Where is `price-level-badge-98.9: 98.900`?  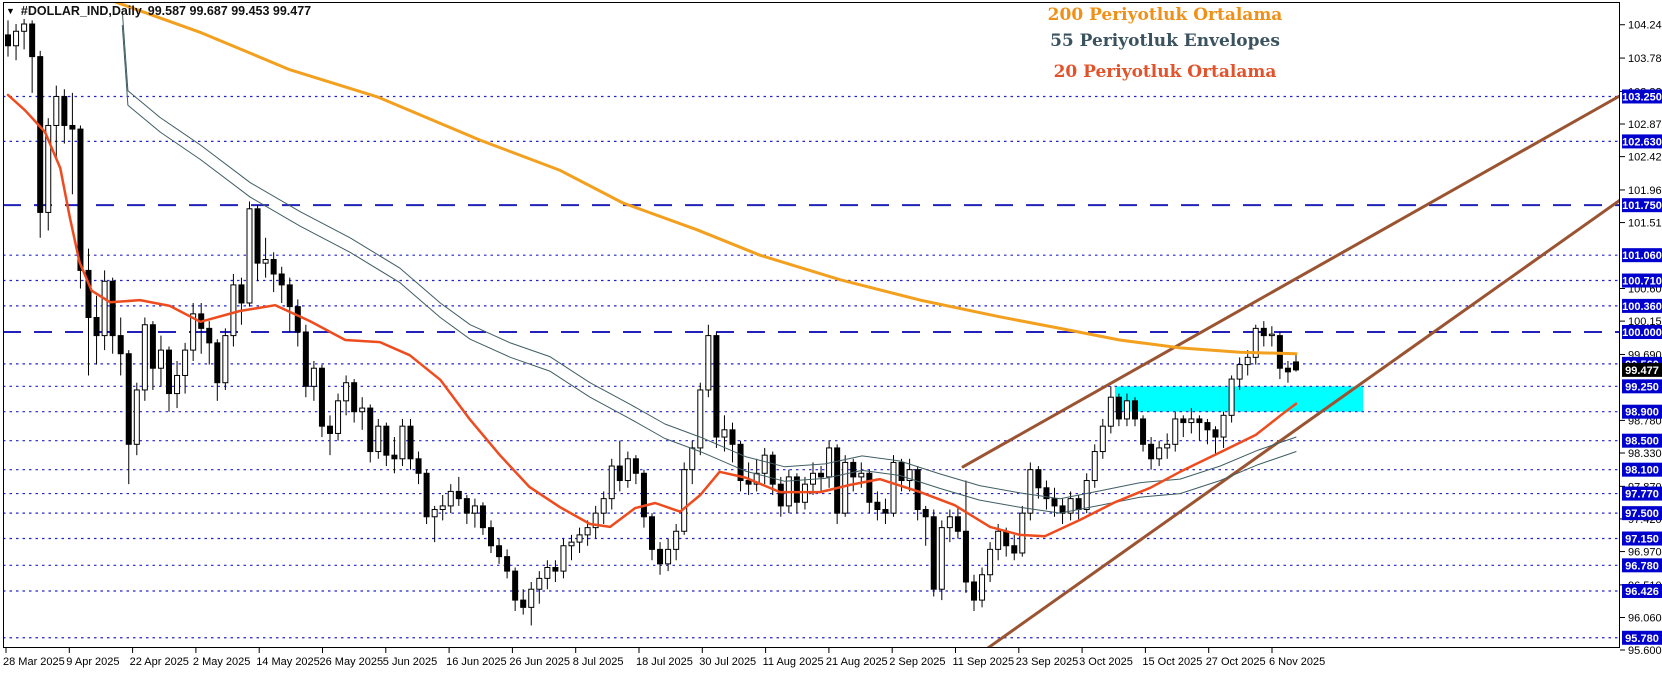
price-level-badge-98.9: 98.900 is located at coordinates (1642, 411).